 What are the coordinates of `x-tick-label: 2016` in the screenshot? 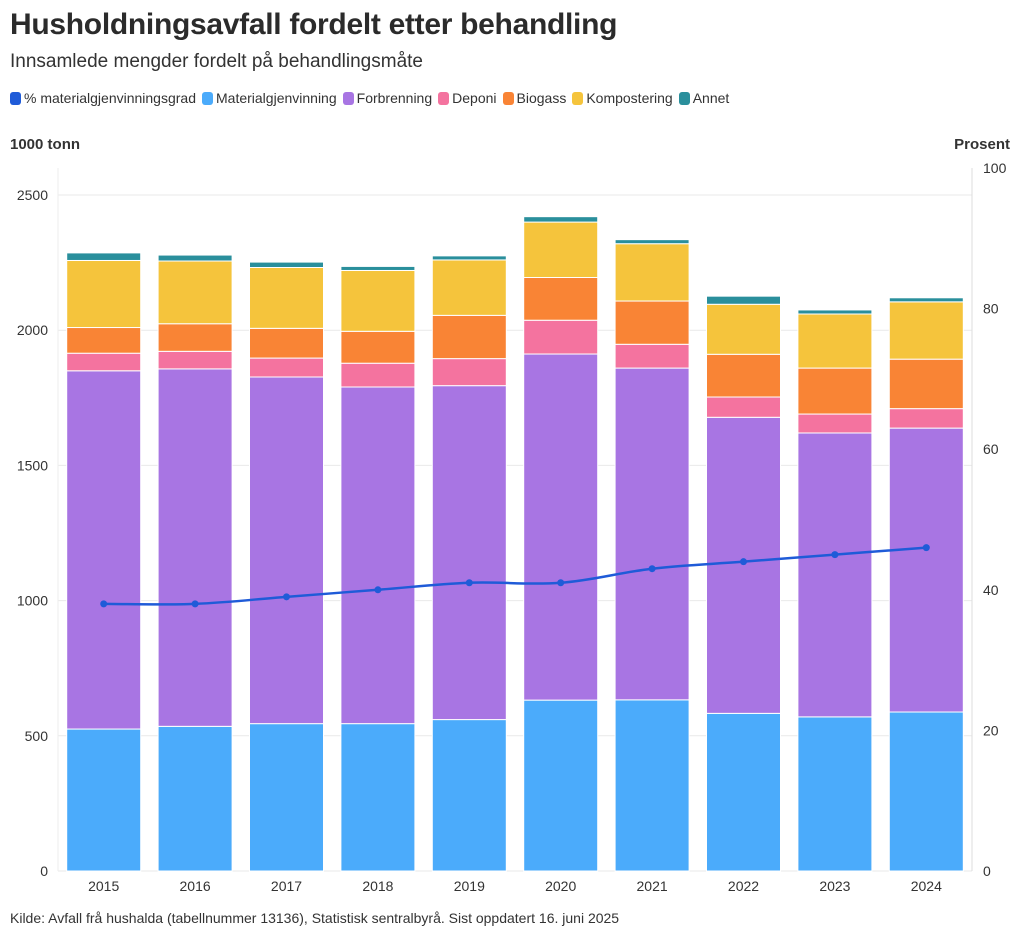 It's located at (195, 886).